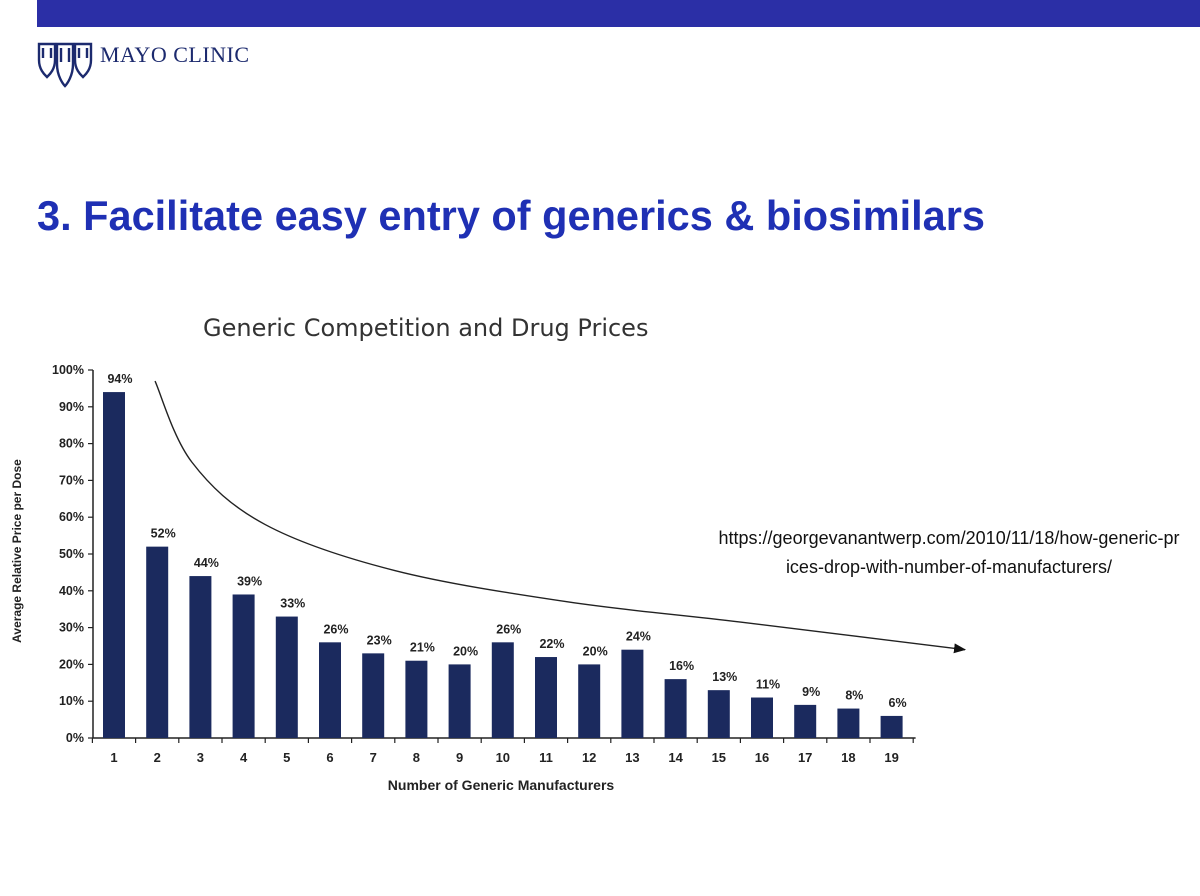  I want to click on y-tick-label: 90%, so click(71, 407).